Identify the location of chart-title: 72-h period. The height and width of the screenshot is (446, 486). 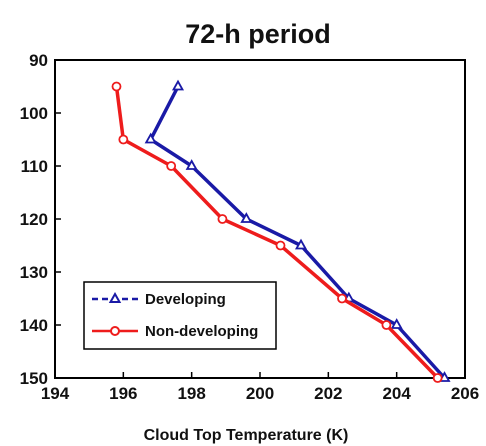
(258, 34).